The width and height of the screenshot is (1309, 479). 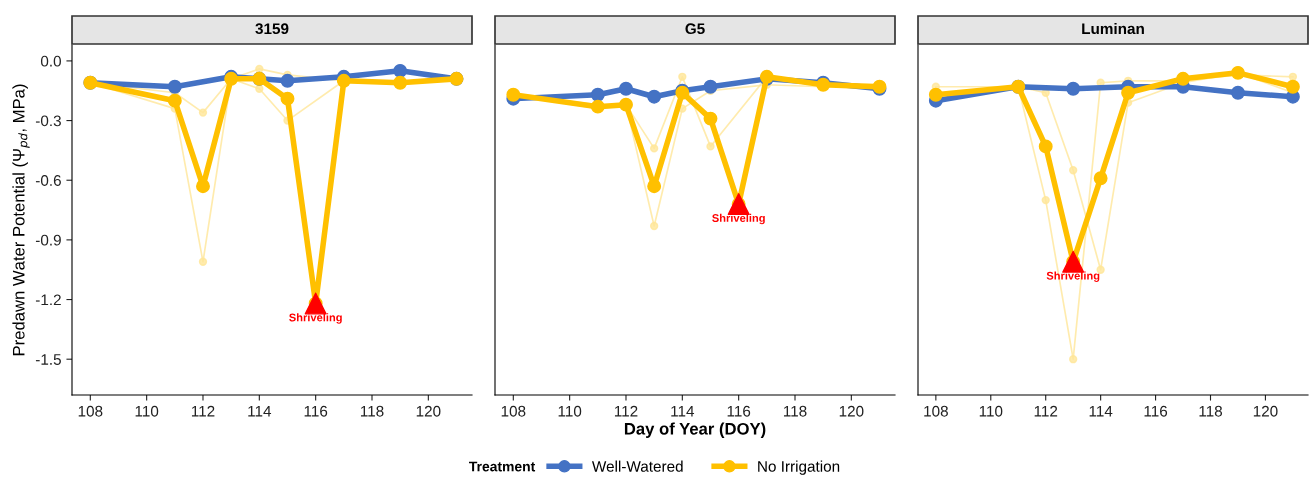 What do you see at coordinates (502, 466) in the screenshot?
I see `legend-title: Treatment` at bounding box center [502, 466].